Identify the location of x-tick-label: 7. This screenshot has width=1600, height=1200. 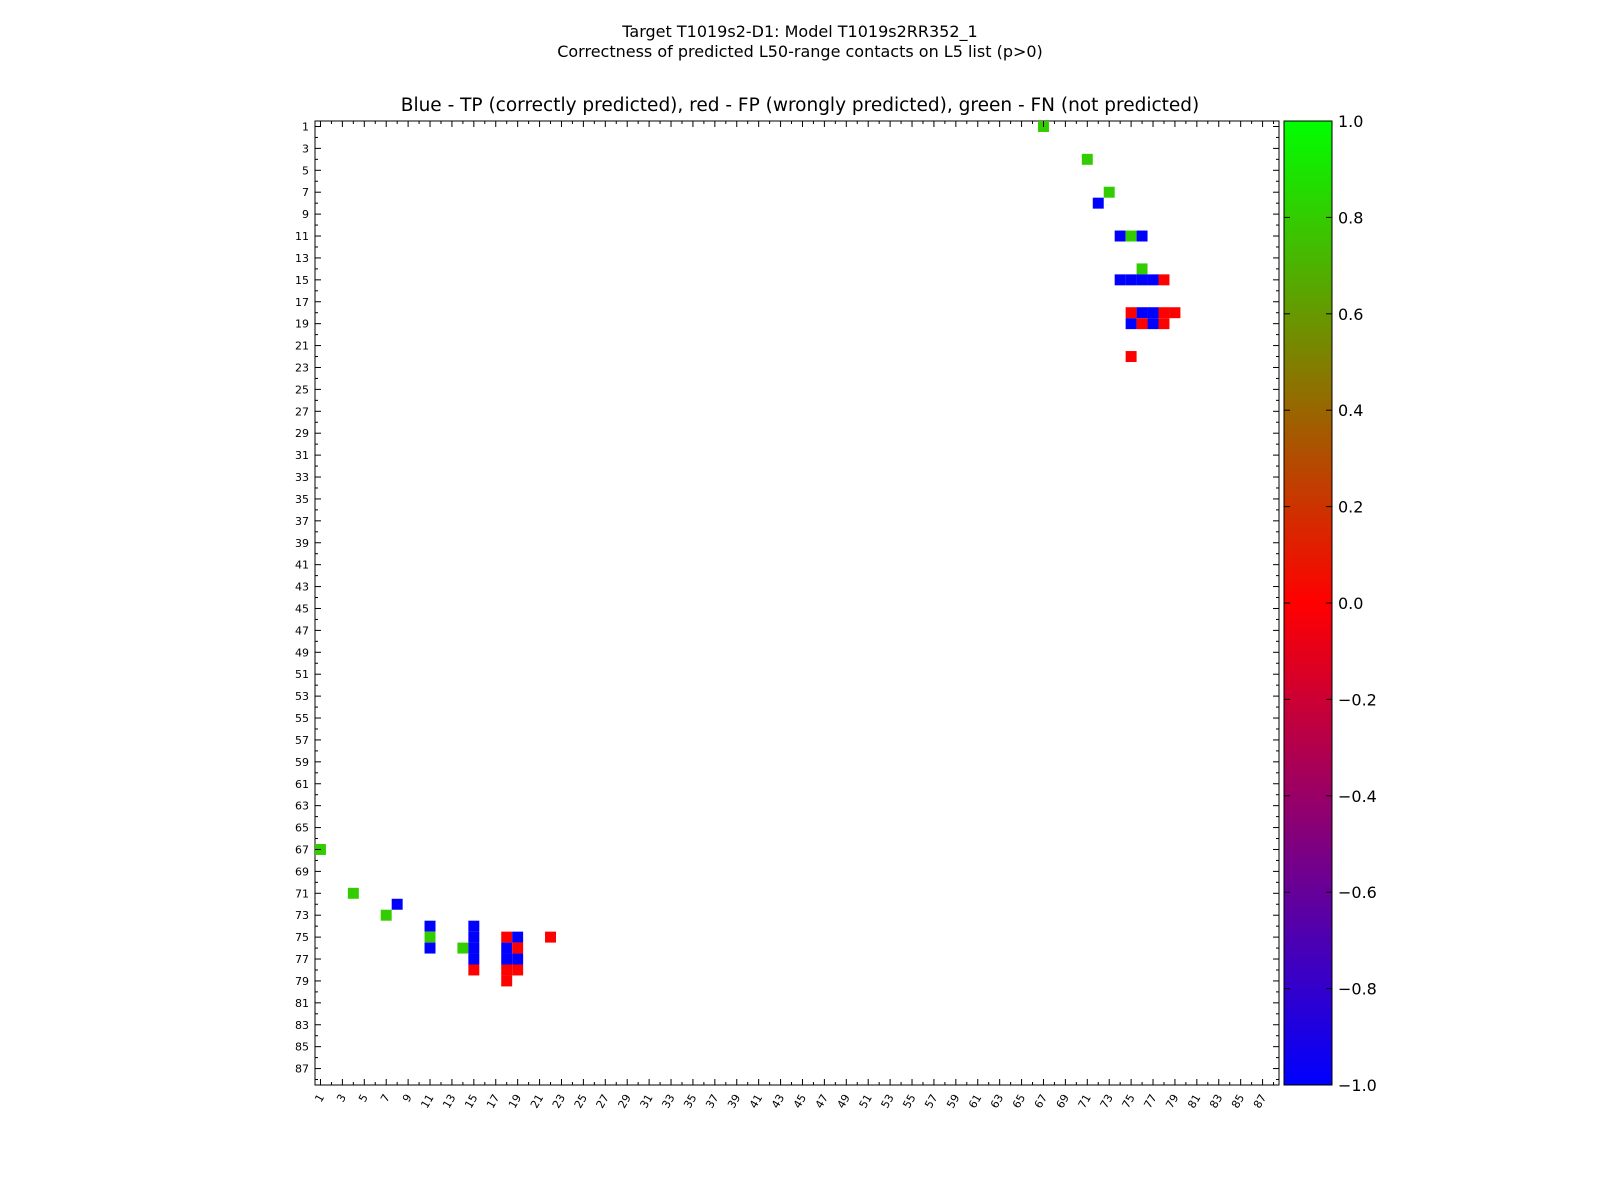
(385, 1098).